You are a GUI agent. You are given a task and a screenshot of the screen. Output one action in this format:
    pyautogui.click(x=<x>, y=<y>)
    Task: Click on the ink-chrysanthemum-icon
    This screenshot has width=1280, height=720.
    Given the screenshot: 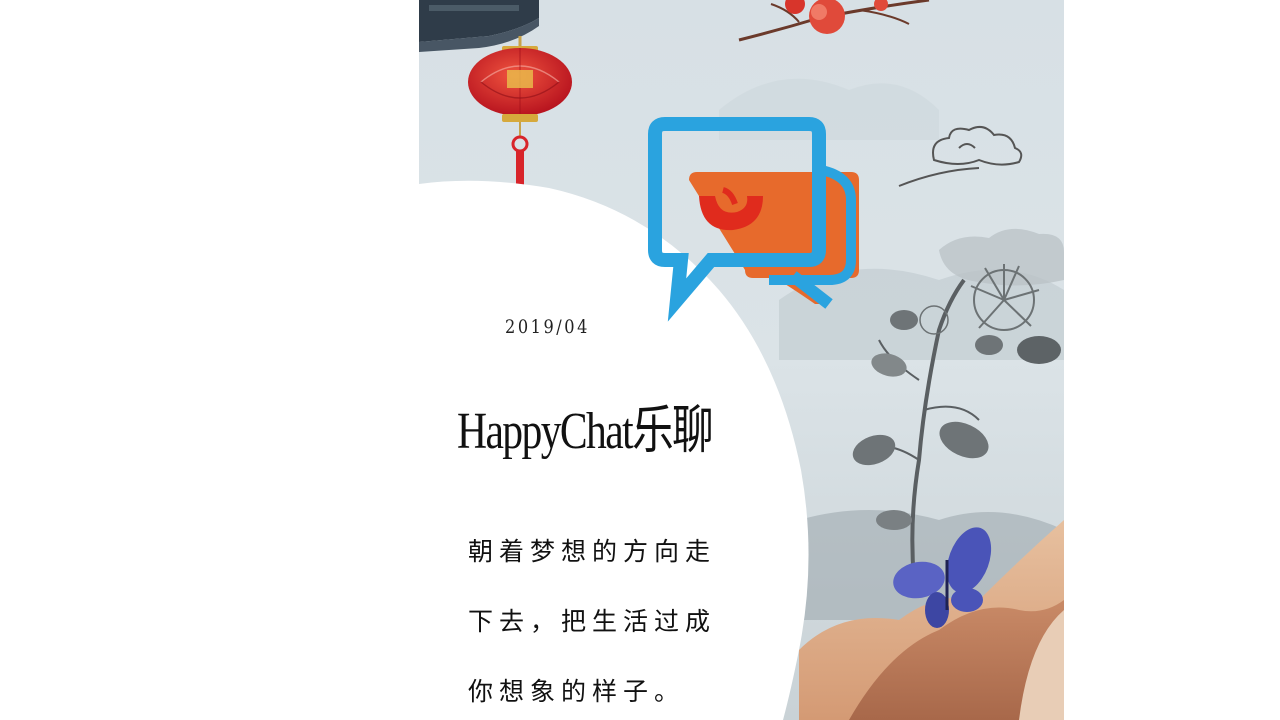 What is the action you would take?
    pyautogui.click(x=956, y=422)
    